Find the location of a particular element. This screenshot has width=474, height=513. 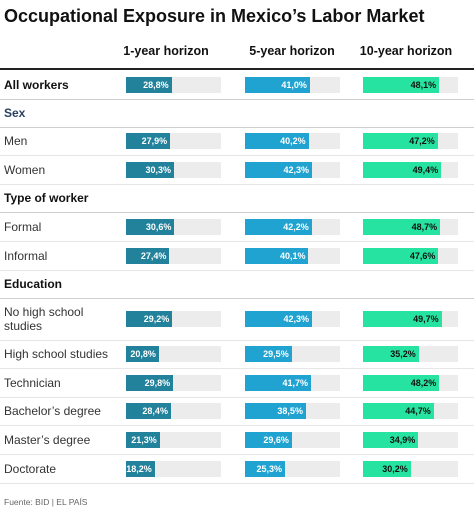

bar-track: 49,4% is located at coordinates (410, 169).